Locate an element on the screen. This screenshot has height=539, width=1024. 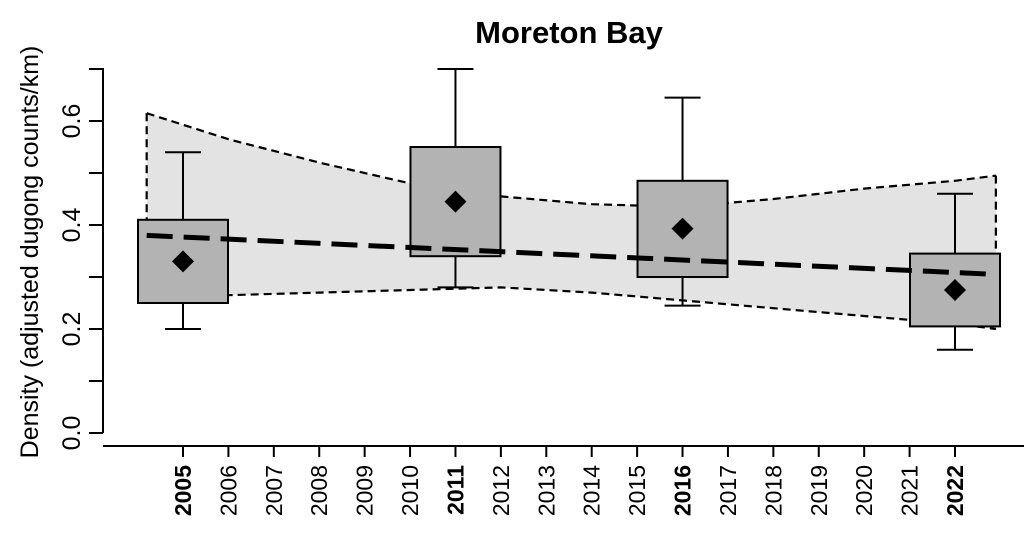
y-tick-label: 0.0 is located at coordinates (72, 433).